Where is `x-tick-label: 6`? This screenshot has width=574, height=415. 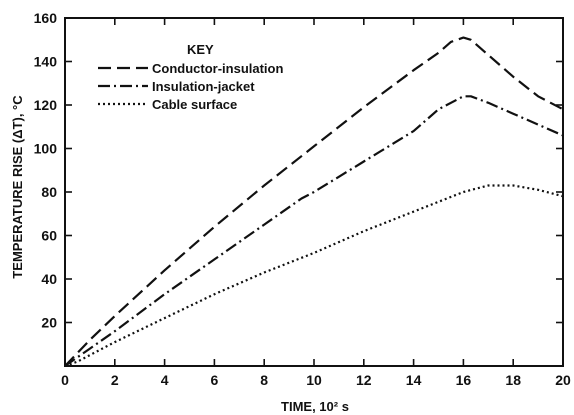 x-tick-label: 6 is located at coordinates (215, 380).